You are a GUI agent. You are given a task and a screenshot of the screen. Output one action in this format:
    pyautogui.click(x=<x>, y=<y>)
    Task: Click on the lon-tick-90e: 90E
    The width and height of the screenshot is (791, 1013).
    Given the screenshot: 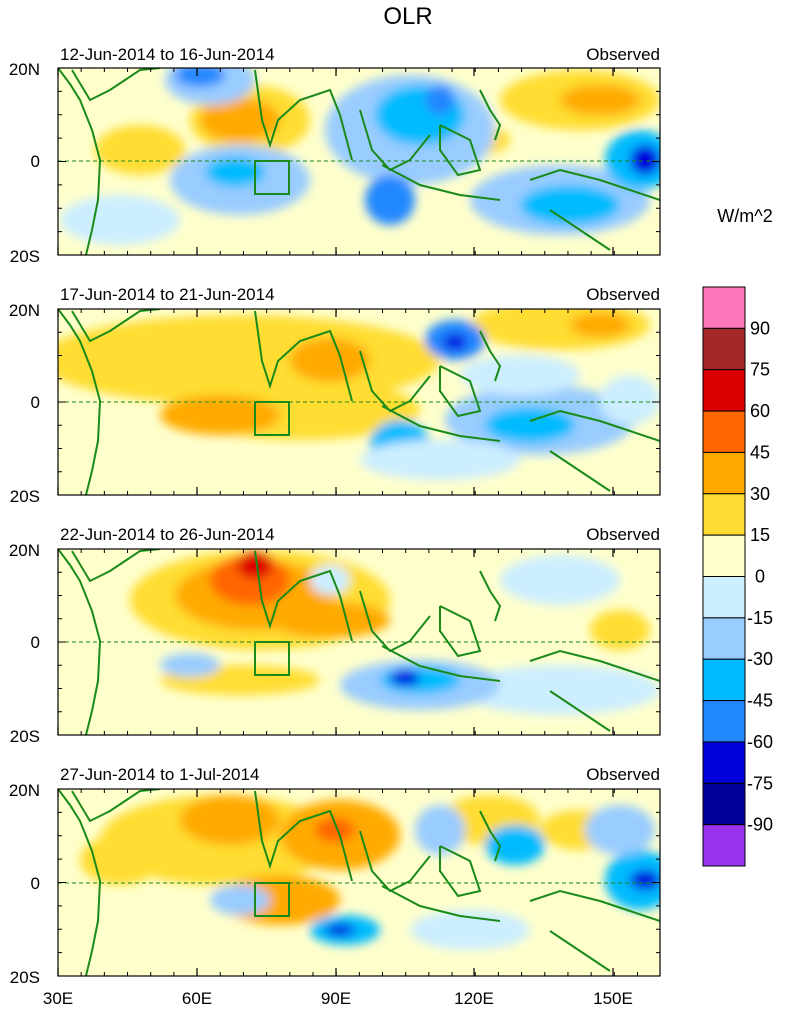 What is the action you would take?
    pyautogui.click(x=336, y=998)
    